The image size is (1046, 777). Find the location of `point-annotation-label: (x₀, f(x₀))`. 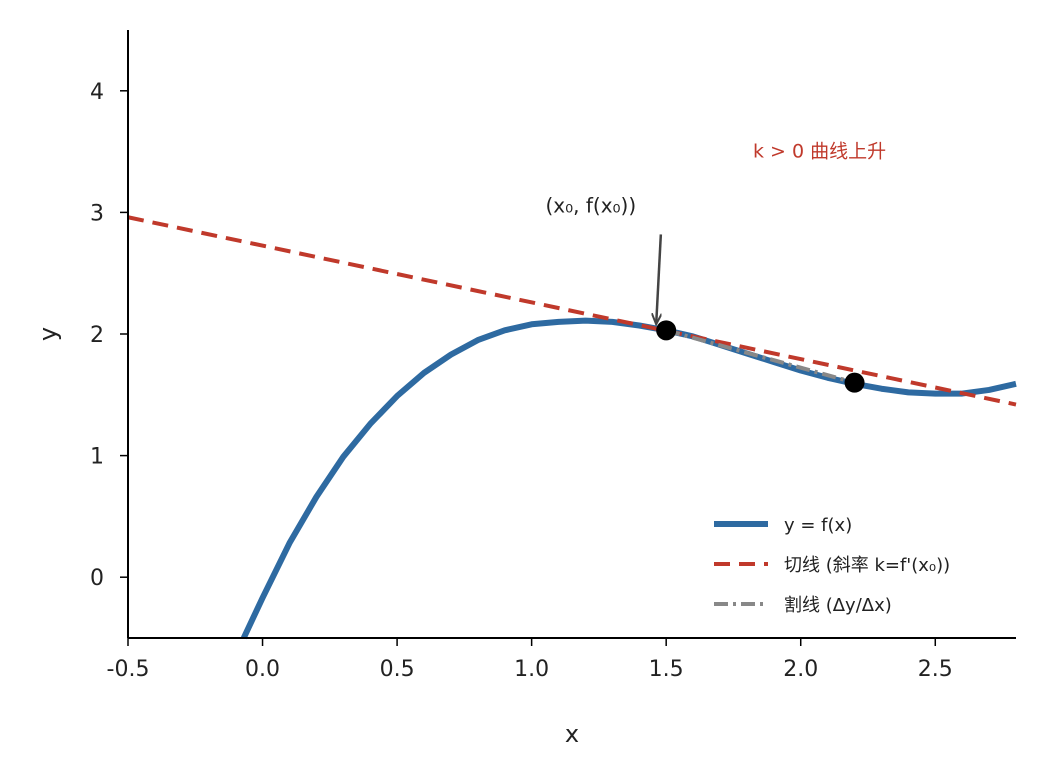

point-annotation-label: (x₀, f(x₀)) is located at coordinates (590, 205).